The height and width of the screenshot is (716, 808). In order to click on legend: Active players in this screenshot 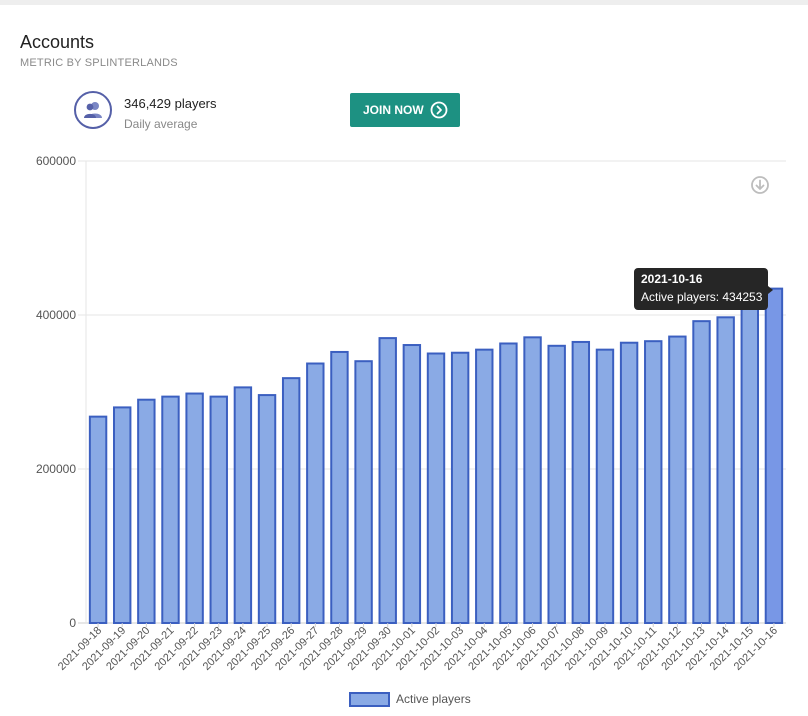, I will do `click(410, 699)`.